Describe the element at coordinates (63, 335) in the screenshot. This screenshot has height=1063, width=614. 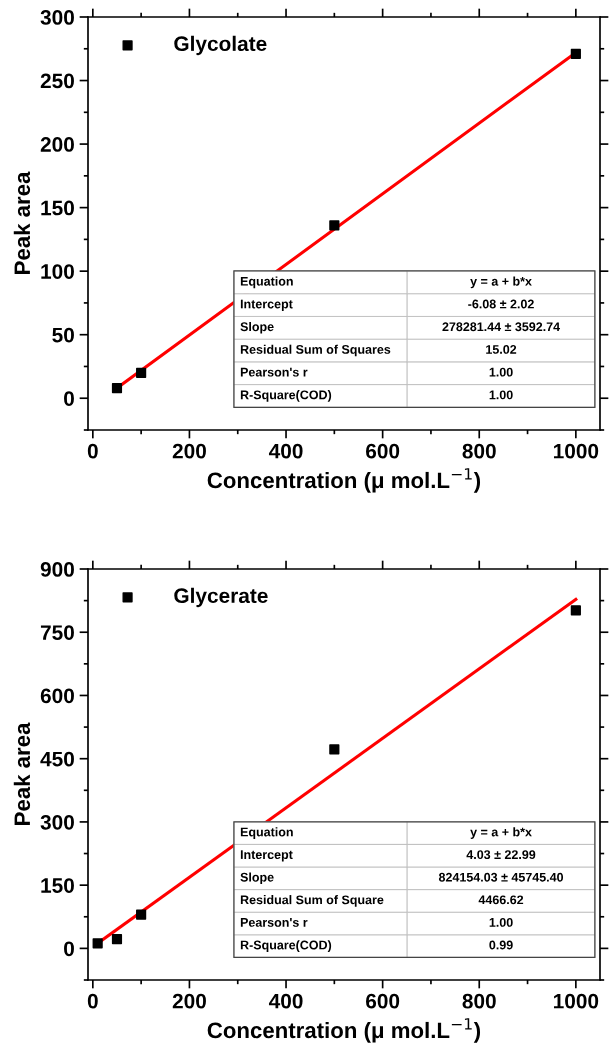
I see `y-tick-label: 50` at that location.